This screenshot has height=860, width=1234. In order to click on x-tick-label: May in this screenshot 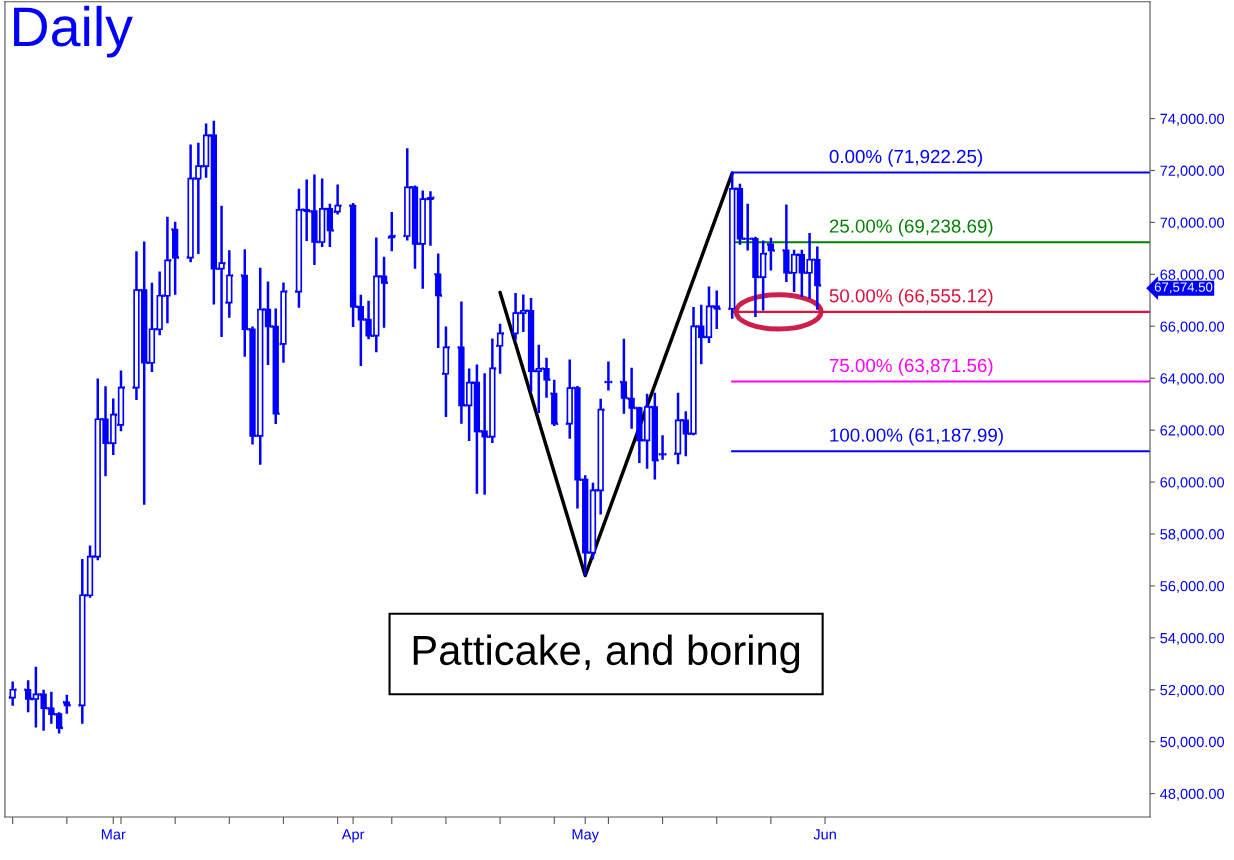, I will do `click(585, 836)`.